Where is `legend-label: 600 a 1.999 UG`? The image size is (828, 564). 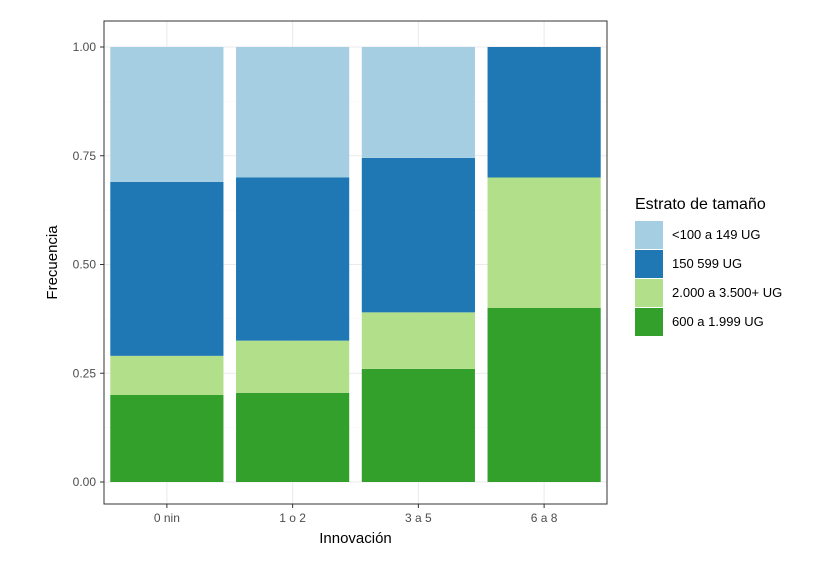 legend-label: 600 a 1.999 UG is located at coordinates (718, 321).